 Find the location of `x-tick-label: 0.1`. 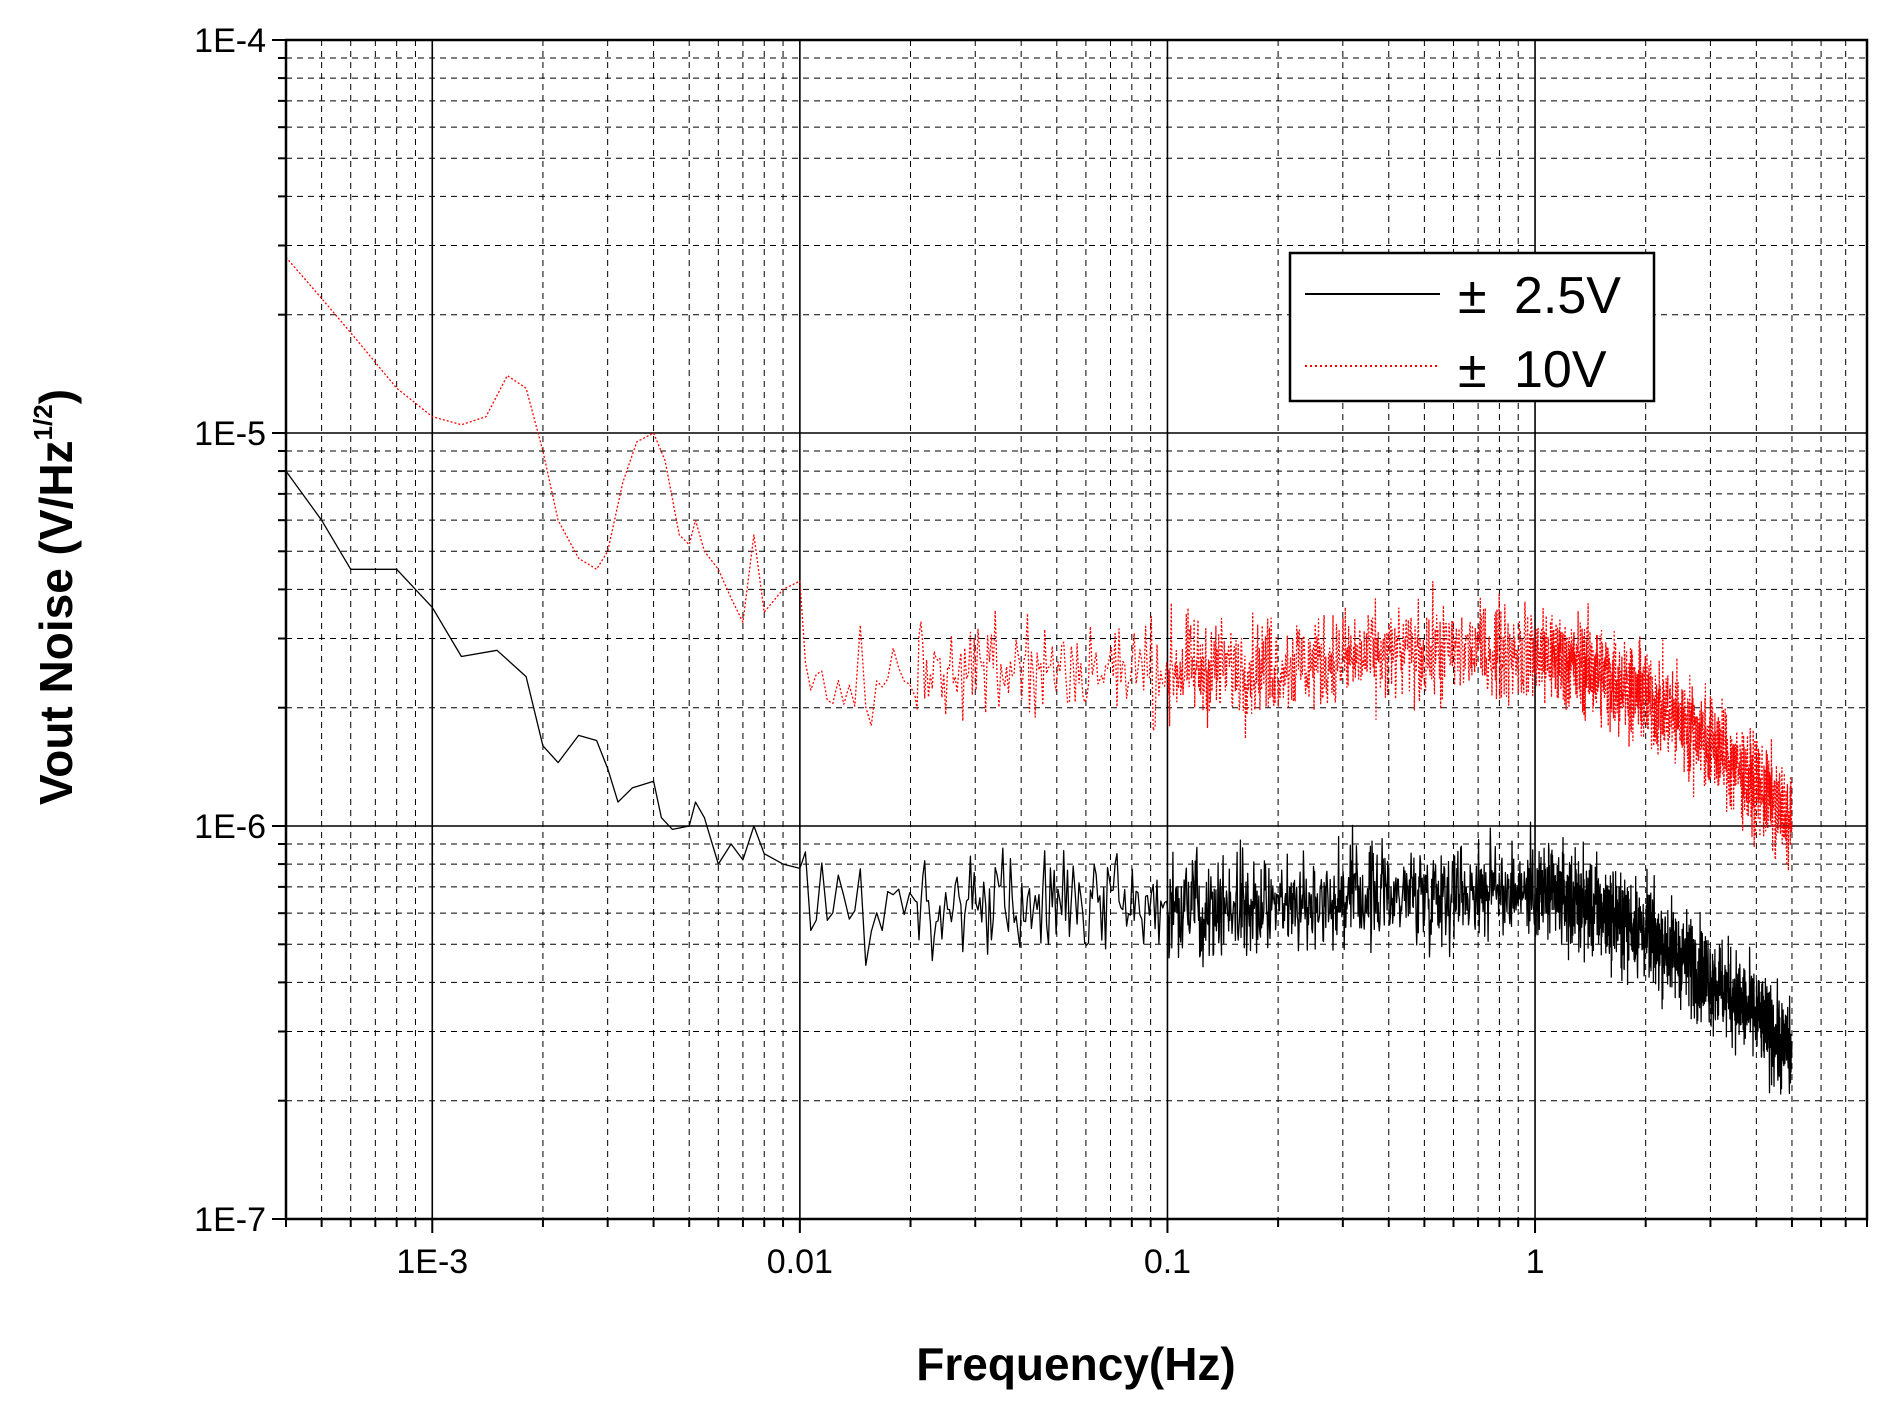

x-tick-label: 0.1 is located at coordinates (1167, 1262).